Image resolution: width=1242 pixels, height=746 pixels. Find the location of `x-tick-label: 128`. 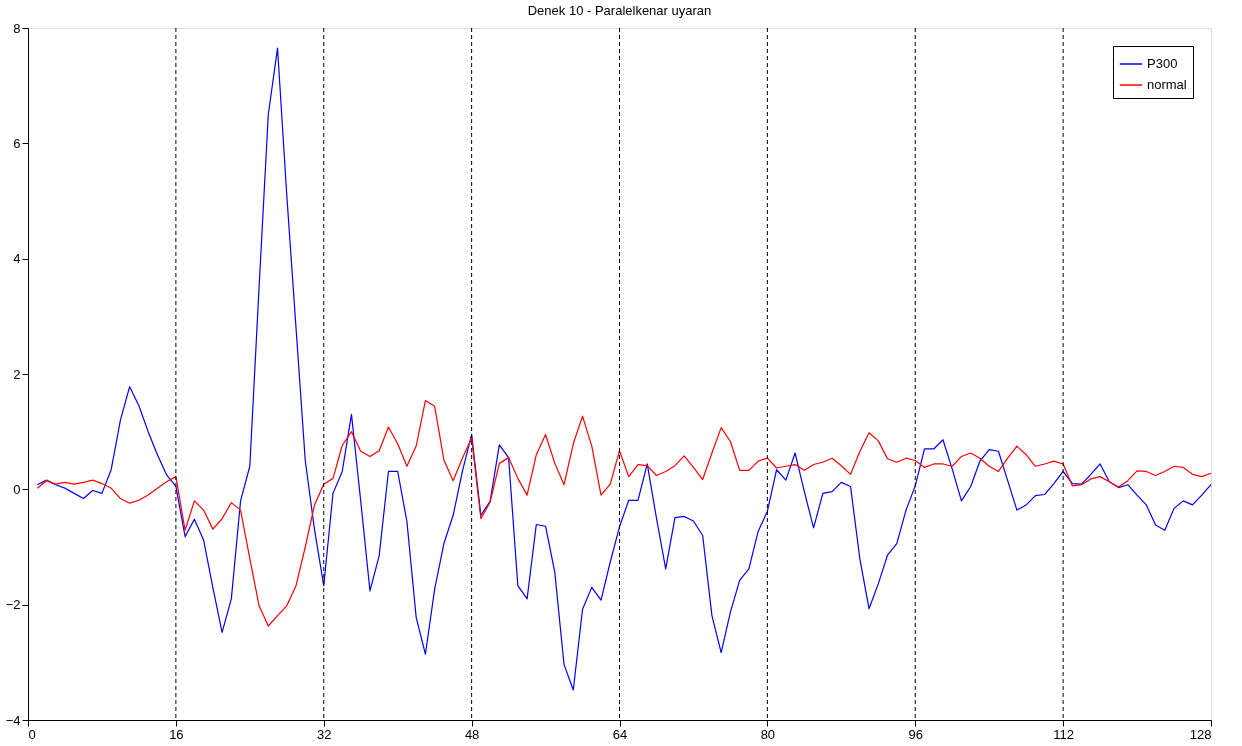

x-tick-label: 128 is located at coordinates (1200, 734).